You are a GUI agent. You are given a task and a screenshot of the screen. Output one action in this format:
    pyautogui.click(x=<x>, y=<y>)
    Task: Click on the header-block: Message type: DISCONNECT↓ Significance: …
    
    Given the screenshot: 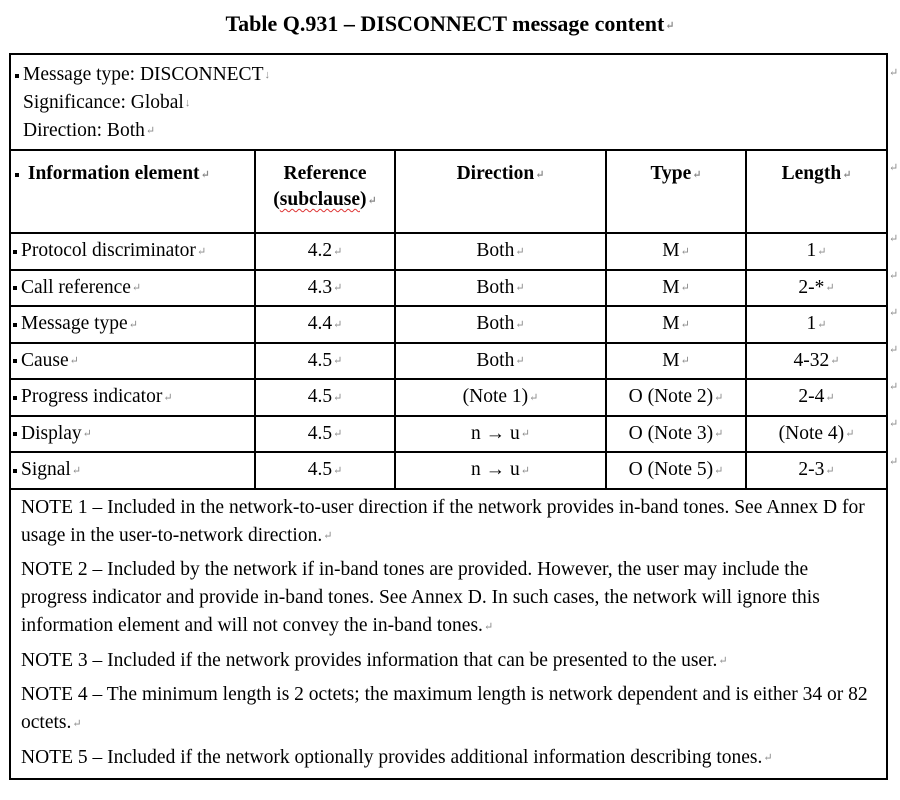 What is the action you would take?
    pyautogui.click(x=448, y=102)
    